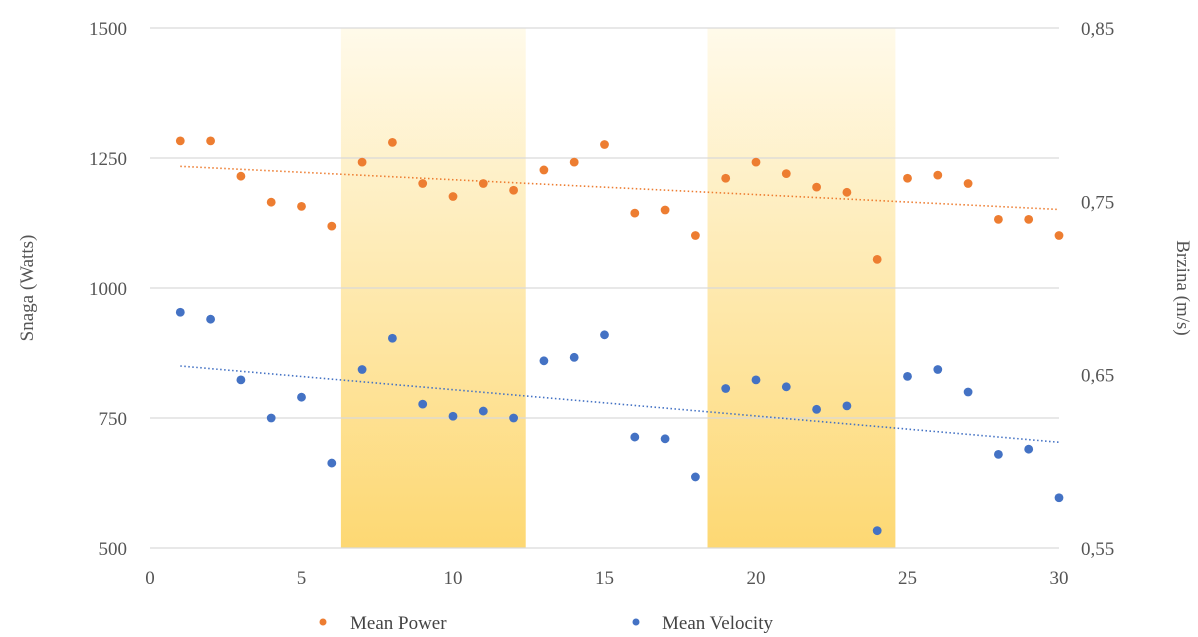 This screenshot has width=1198, height=637. I want to click on legend-marker-mean-velocity, so click(636, 622).